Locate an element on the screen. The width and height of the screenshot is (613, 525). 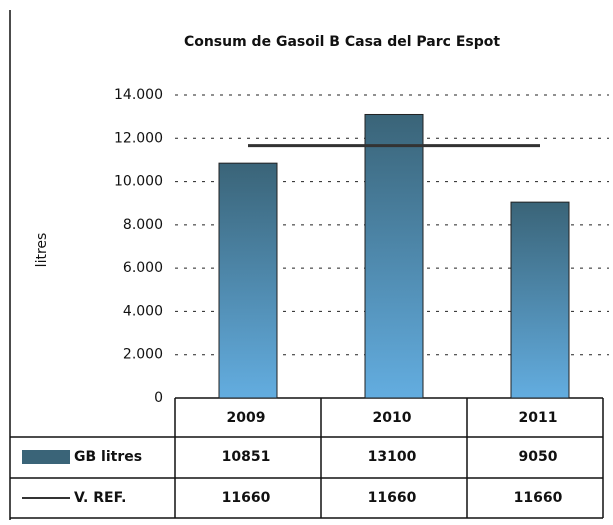
y-tick-label: 14.000 is located at coordinates (138, 95).